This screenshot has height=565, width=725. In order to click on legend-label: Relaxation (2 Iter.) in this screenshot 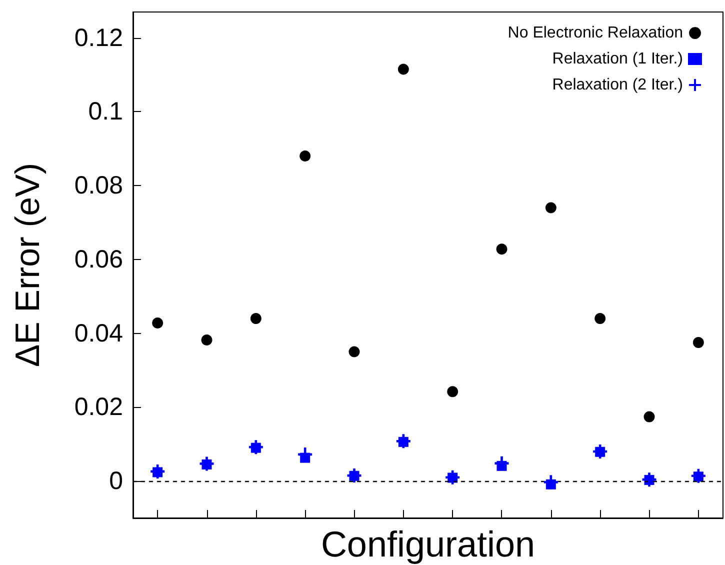, I will do `click(617, 85)`.